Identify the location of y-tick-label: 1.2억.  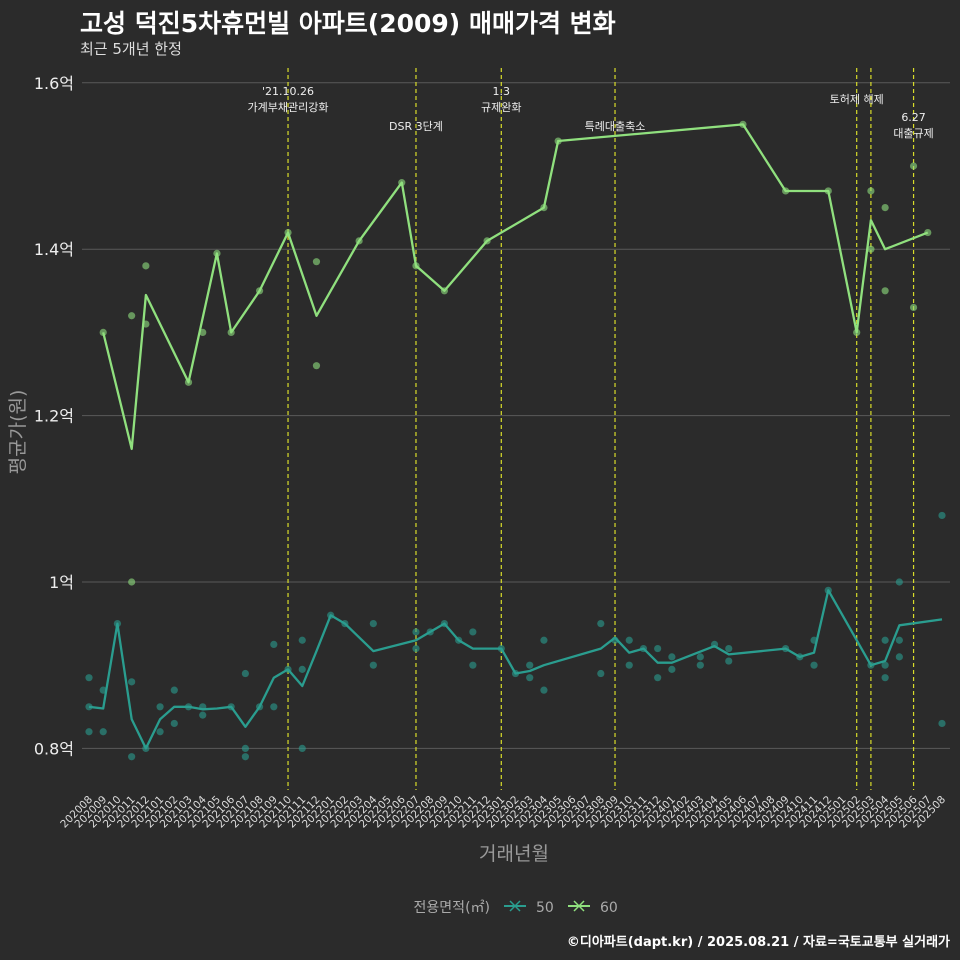
(54, 416).